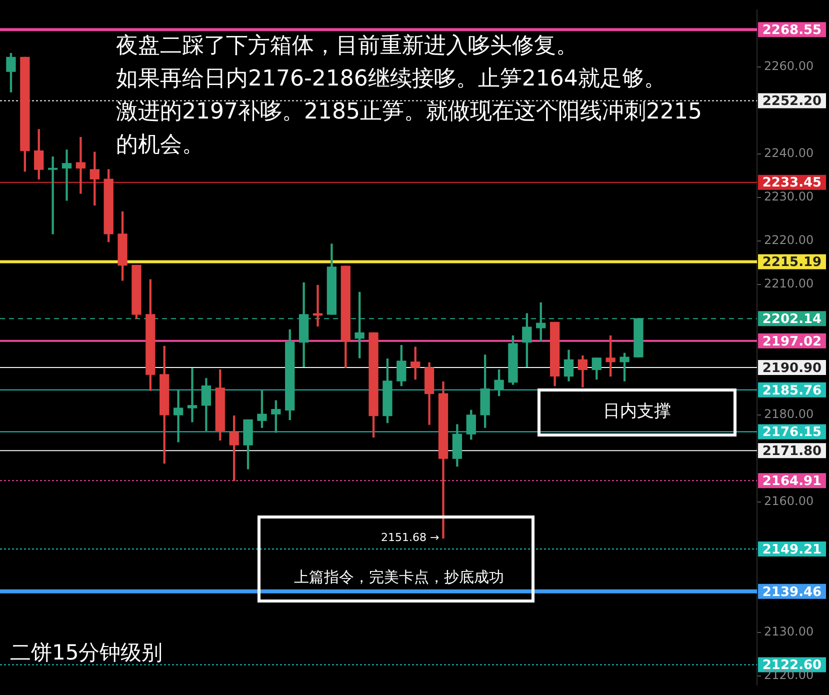 Image resolution: width=829 pixels, height=695 pixels. Describe the element at coordinates (792, 183) in the screenshot. I see `ref-line-label: 2233.45` at that location.